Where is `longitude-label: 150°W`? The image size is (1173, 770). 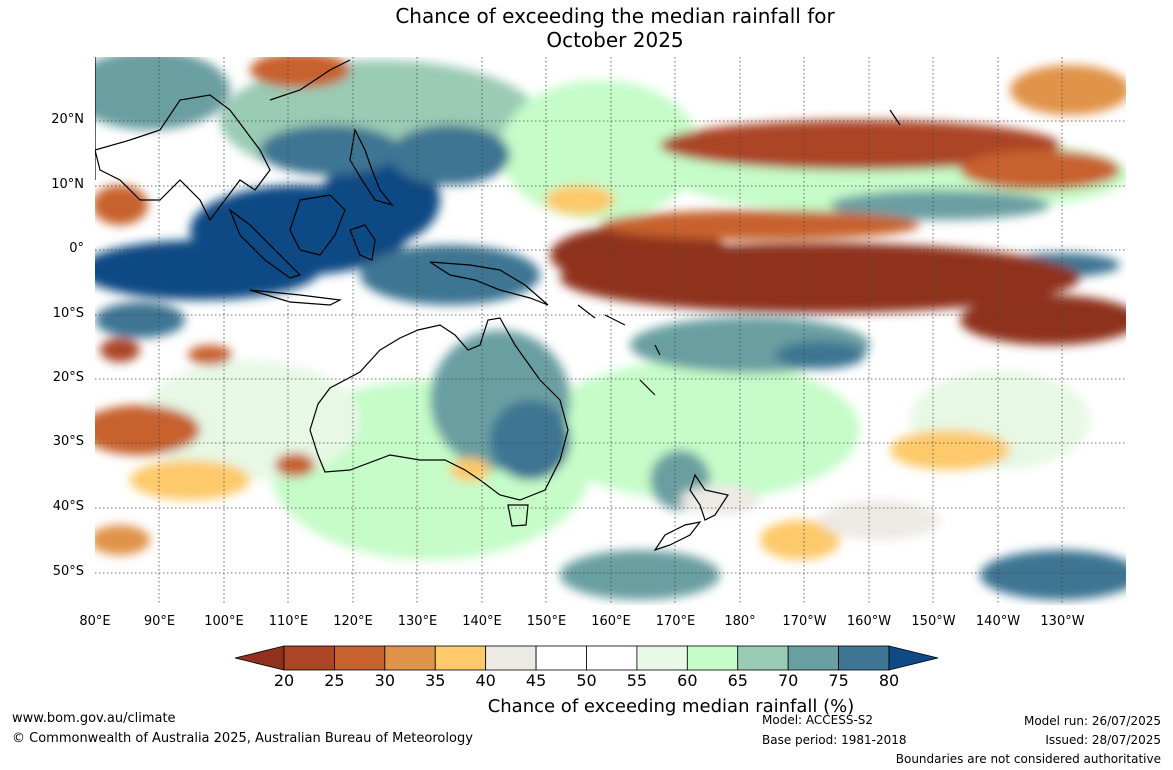
longitude-label: 150°W is located at coordinates (933, 621).